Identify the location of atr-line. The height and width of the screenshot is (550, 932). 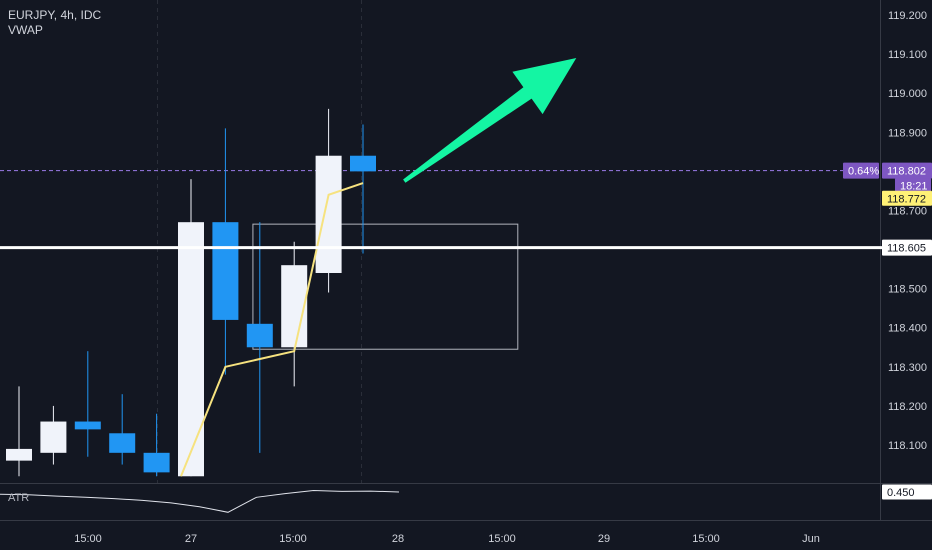
(200, 501).